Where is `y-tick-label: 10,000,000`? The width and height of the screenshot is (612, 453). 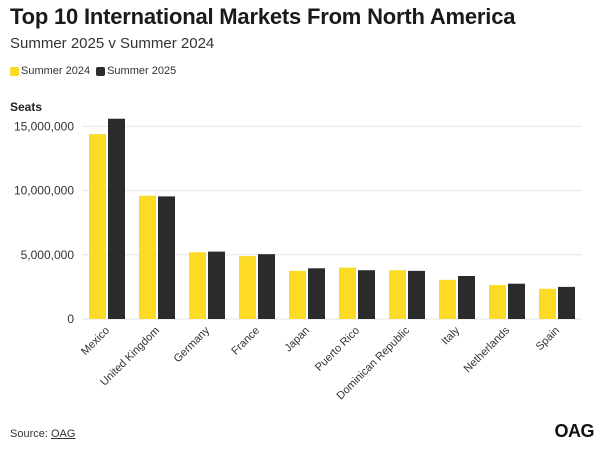 y-tick-label: 10,000,000 is located at coordinates (44, 191).